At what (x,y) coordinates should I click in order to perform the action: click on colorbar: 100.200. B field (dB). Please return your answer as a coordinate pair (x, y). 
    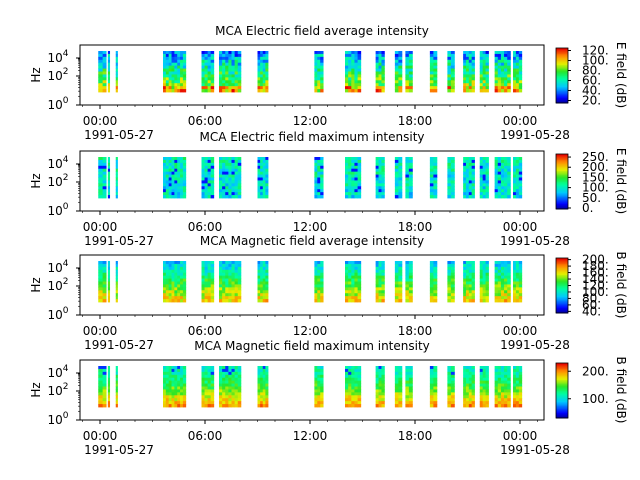
    Looking at the image, I should click on (591, 390).